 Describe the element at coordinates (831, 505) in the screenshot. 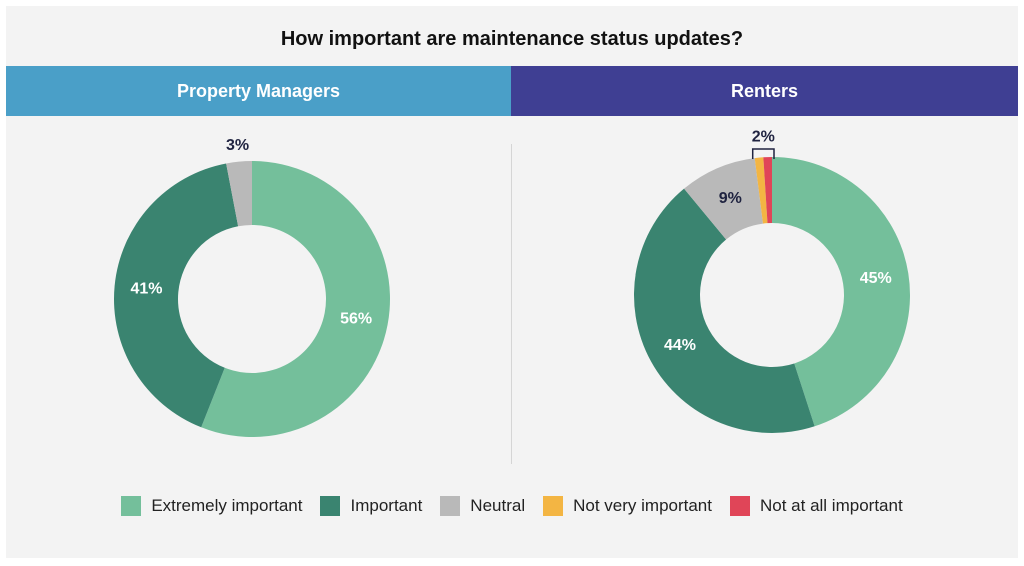

I see `legend-label: Not at all important` at that location.